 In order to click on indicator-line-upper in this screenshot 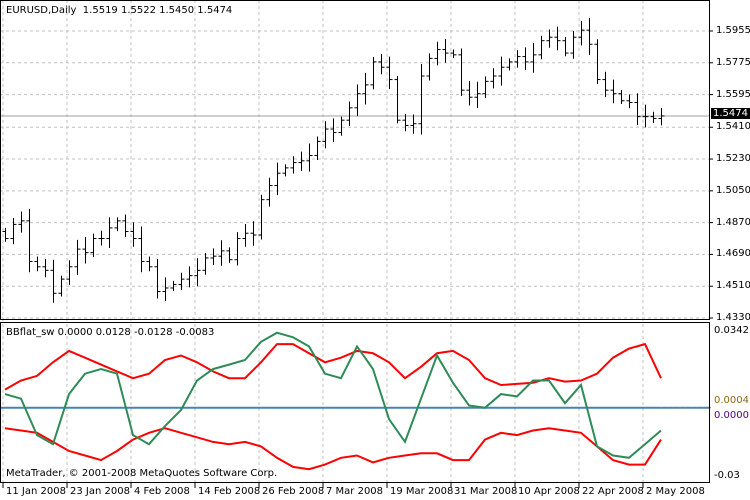, I will do `click(333, 366)`.